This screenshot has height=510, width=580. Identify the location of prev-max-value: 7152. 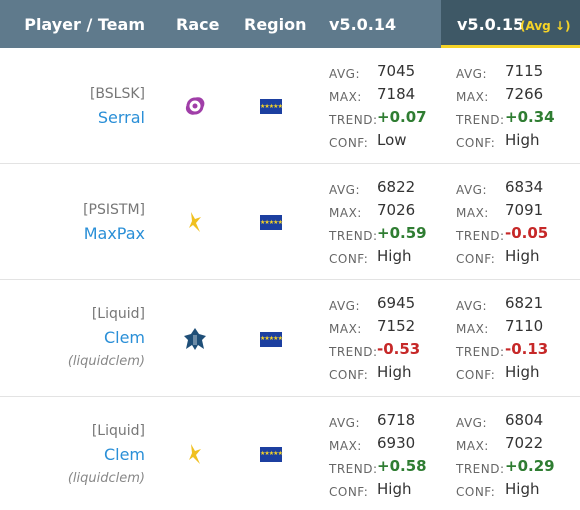
(396, 326).